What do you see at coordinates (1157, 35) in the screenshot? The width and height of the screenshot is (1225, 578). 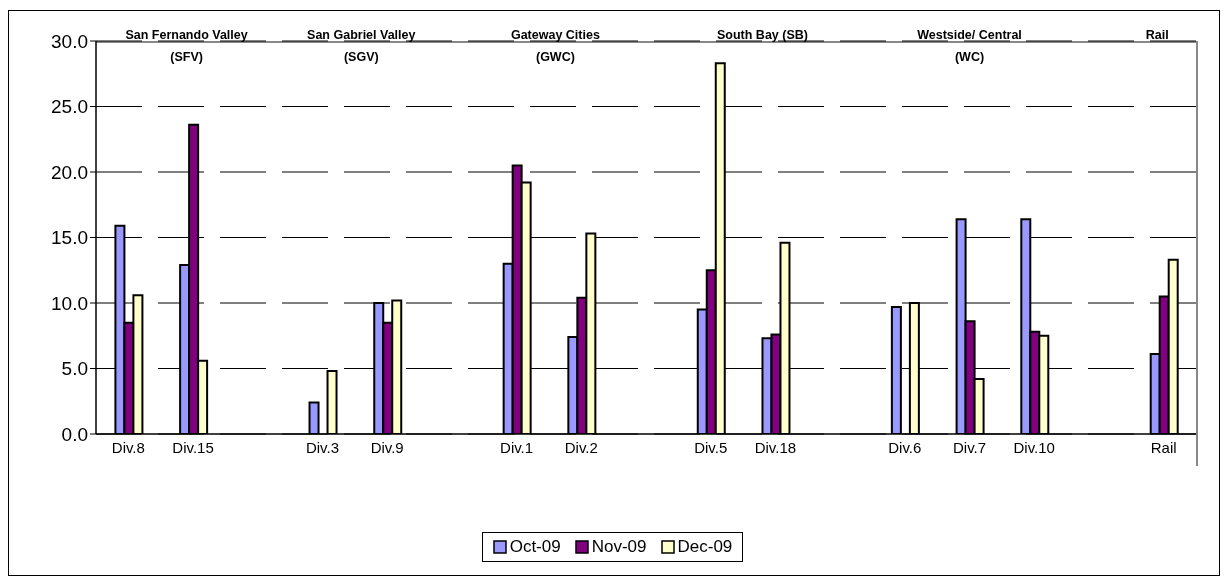 I see `annotation: Rail` at bounding box center [1157, 35].